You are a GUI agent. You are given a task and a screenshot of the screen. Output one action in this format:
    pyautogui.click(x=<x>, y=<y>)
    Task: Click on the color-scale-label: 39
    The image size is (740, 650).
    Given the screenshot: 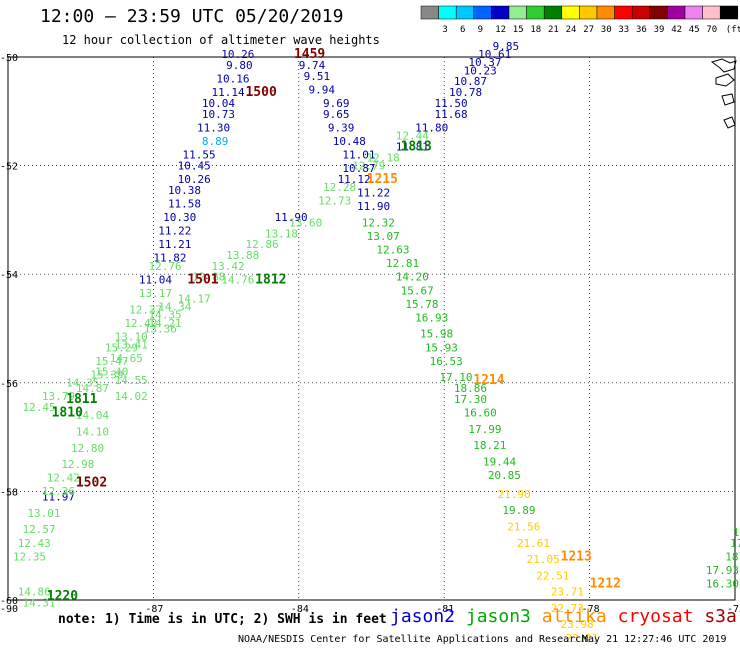 What is the action you would take?
    pyautogui.click(x=659, y=30)
    